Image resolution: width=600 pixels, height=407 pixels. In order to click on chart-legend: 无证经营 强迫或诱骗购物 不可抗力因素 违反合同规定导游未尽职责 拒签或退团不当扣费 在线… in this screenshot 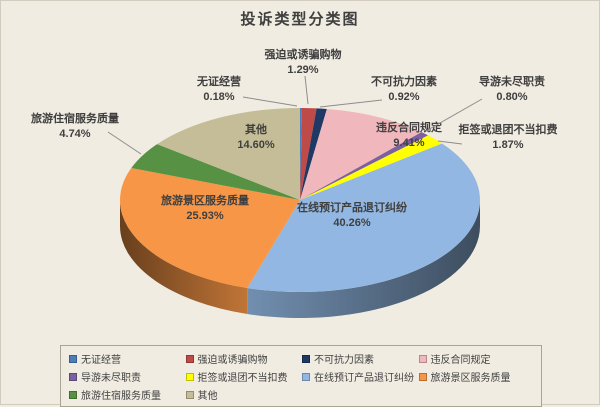, I will do `click(301, 376)`.